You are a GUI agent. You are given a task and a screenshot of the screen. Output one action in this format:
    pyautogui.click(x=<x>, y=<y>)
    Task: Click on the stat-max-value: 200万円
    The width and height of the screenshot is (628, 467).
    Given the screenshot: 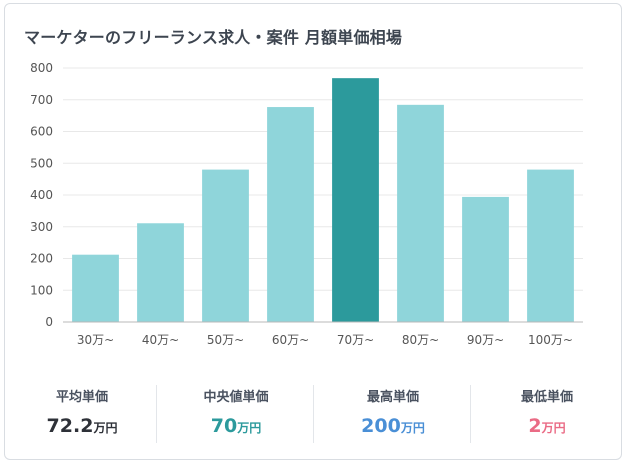 What is the action you would take?
    pyautogui.click(x=393, y=426)
    